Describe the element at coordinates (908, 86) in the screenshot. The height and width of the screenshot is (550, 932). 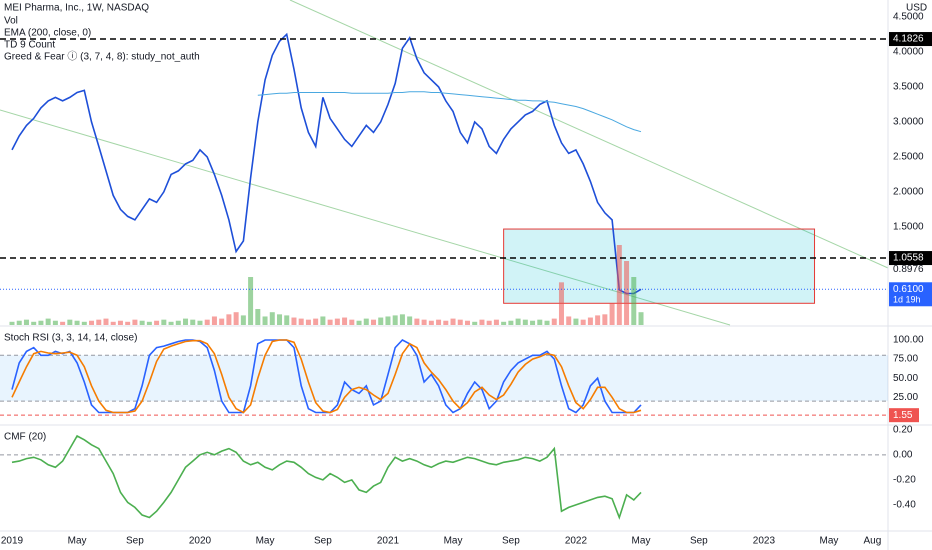
I see `y-tick-label: 3.5000` at that location.